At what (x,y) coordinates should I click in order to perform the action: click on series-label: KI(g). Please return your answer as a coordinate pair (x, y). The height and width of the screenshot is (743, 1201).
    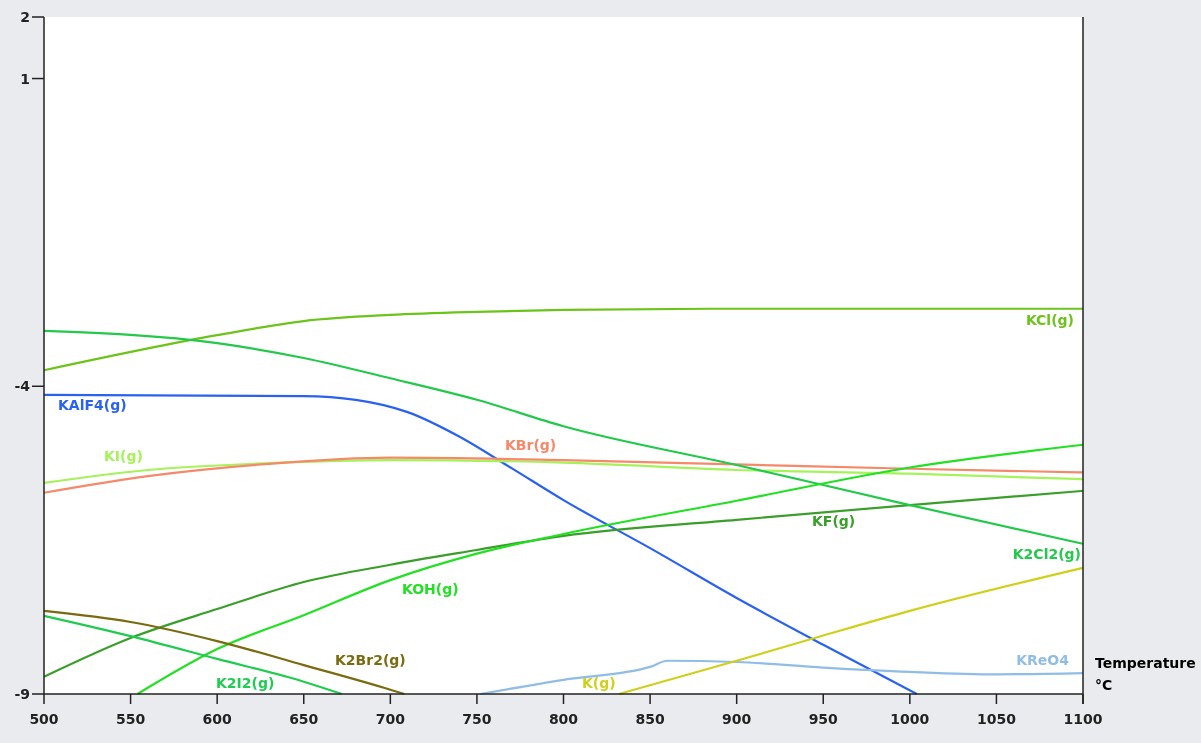
    Looking at the image, I should click on (123, 456).